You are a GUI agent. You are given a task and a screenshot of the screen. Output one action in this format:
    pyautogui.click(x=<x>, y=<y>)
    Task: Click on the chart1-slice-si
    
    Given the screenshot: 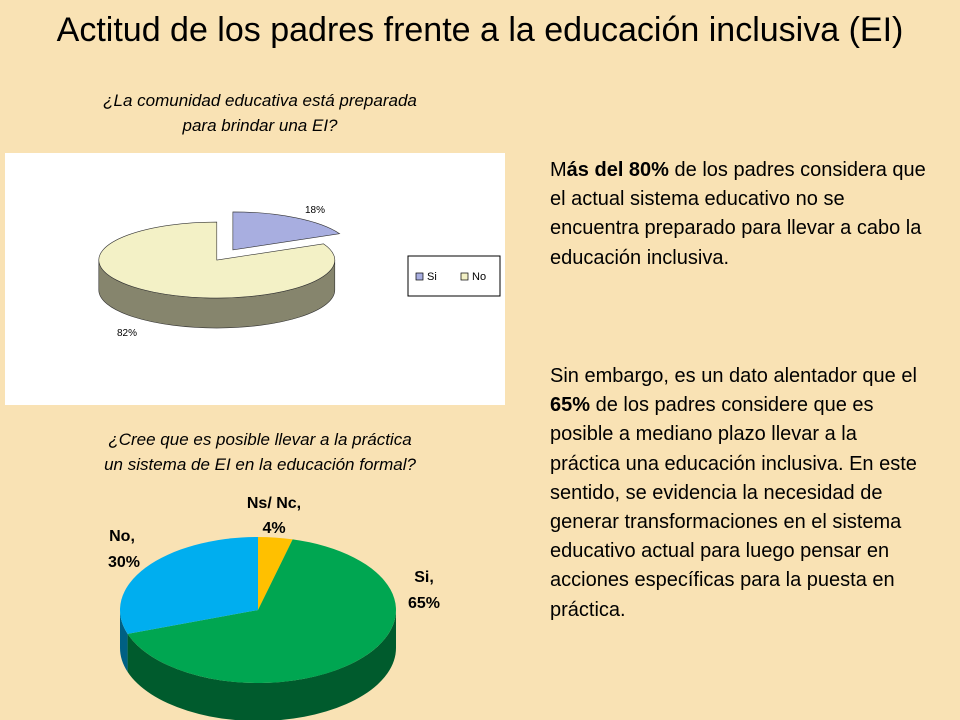 What is the action you would take?
    pyautogui.click(x=286, y=231)
    